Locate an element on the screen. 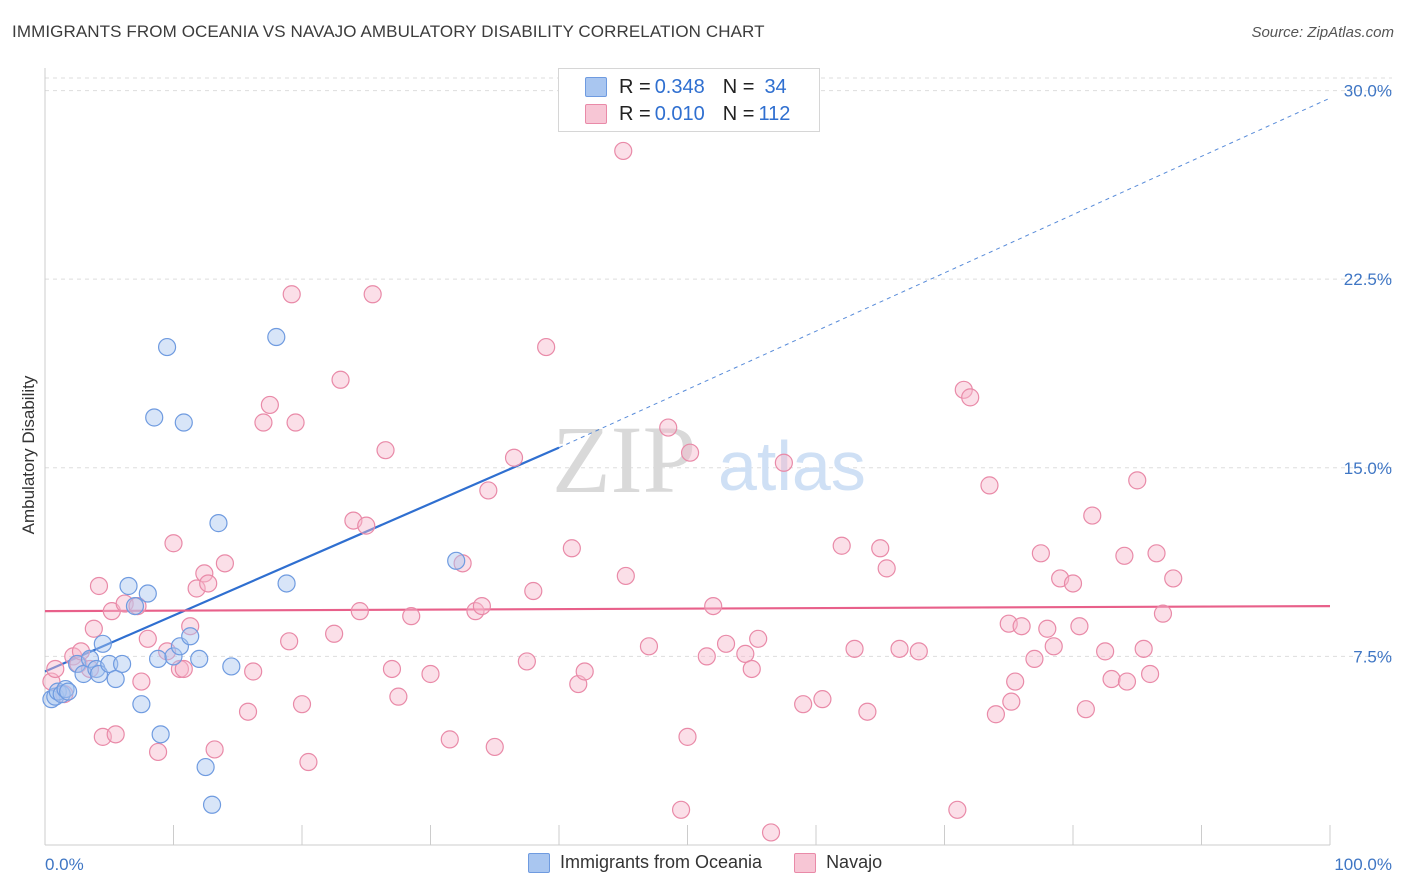 Image resolution: width=1406 pixels, height=892 pixels. x-tick-label-max: 100.0% is located at coordinates (1363, 864).